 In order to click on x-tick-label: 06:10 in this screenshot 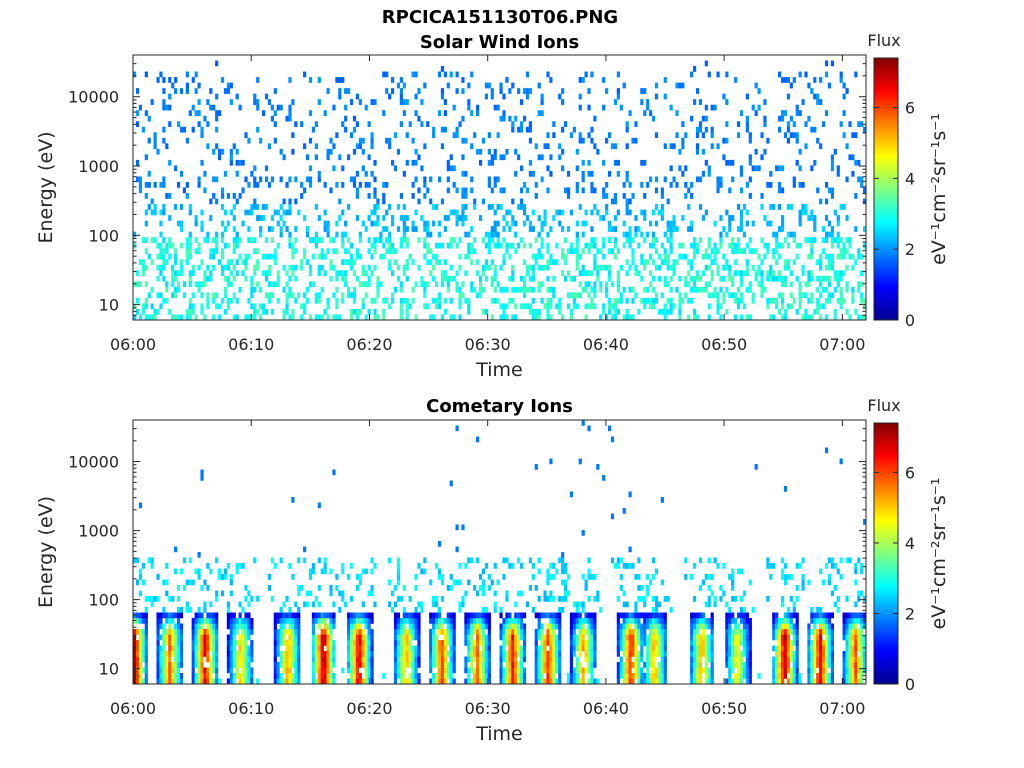, I will do `click(251, 344)`.